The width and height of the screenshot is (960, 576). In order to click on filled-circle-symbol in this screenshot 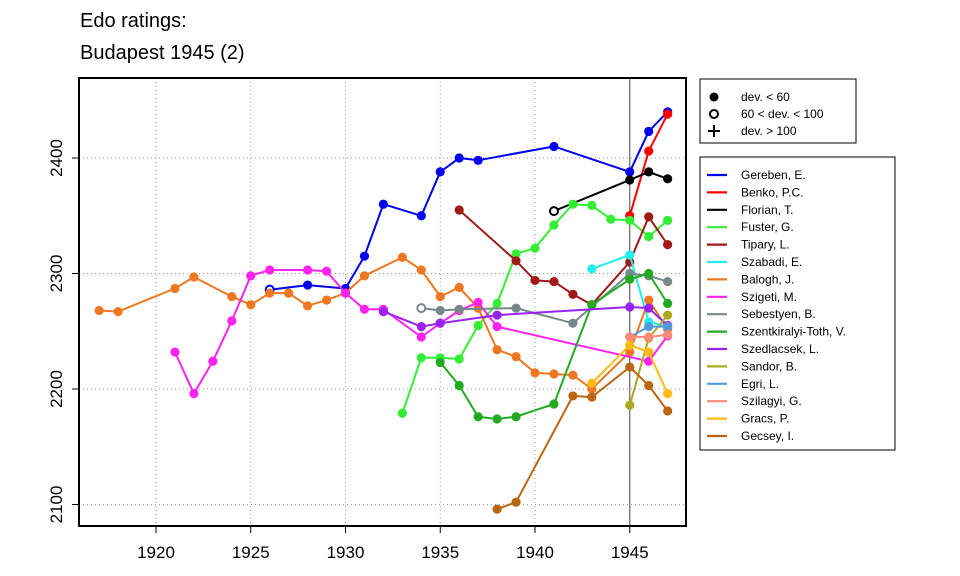, I will do `click(714, 97)`.